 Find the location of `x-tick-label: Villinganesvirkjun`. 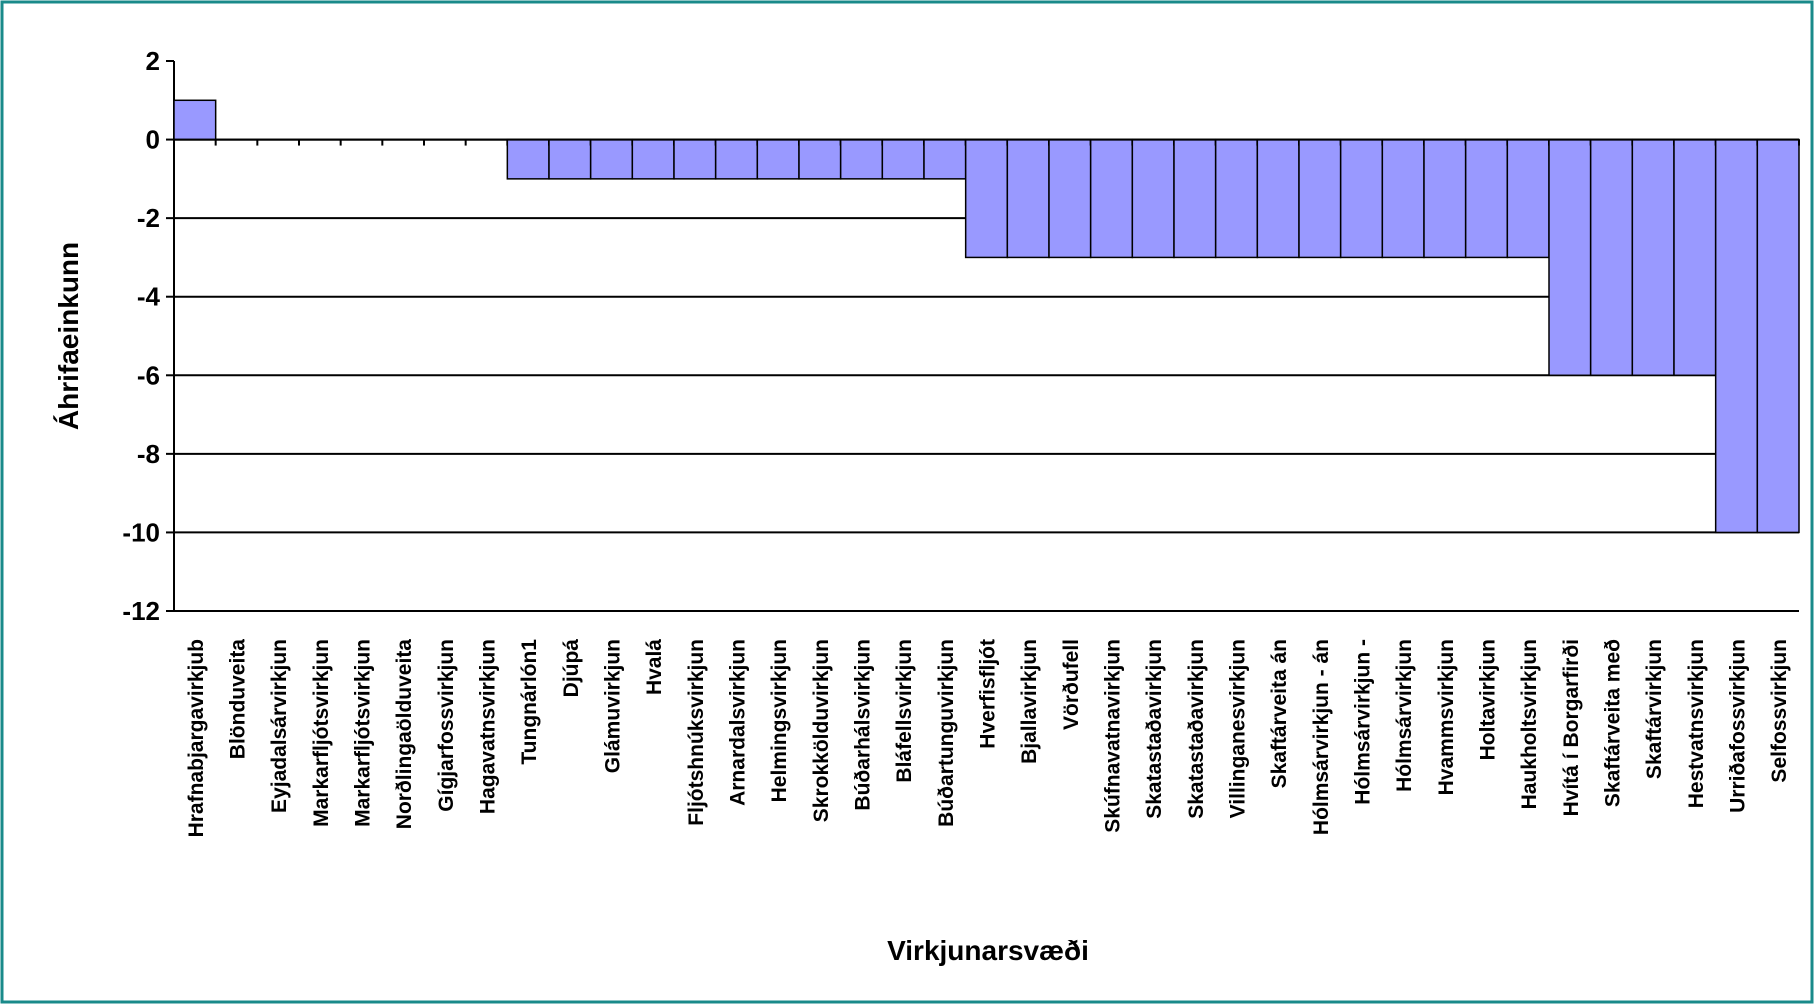

x-tick-label: Villinganesvirkjun is located at coordinates (1238, 728).